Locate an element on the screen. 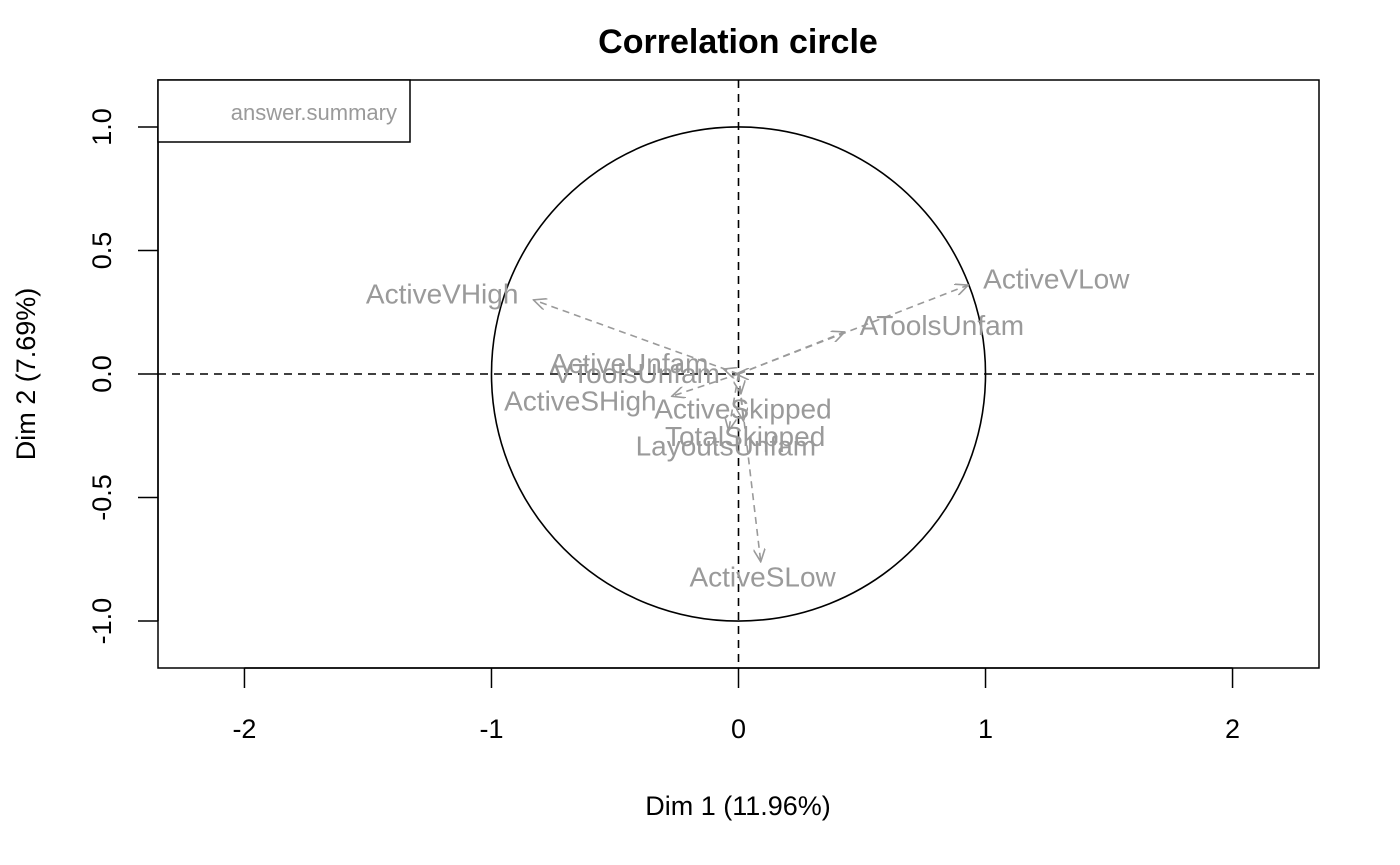  variable-label: ActiveVHigh is located at coordinates (442, 293).